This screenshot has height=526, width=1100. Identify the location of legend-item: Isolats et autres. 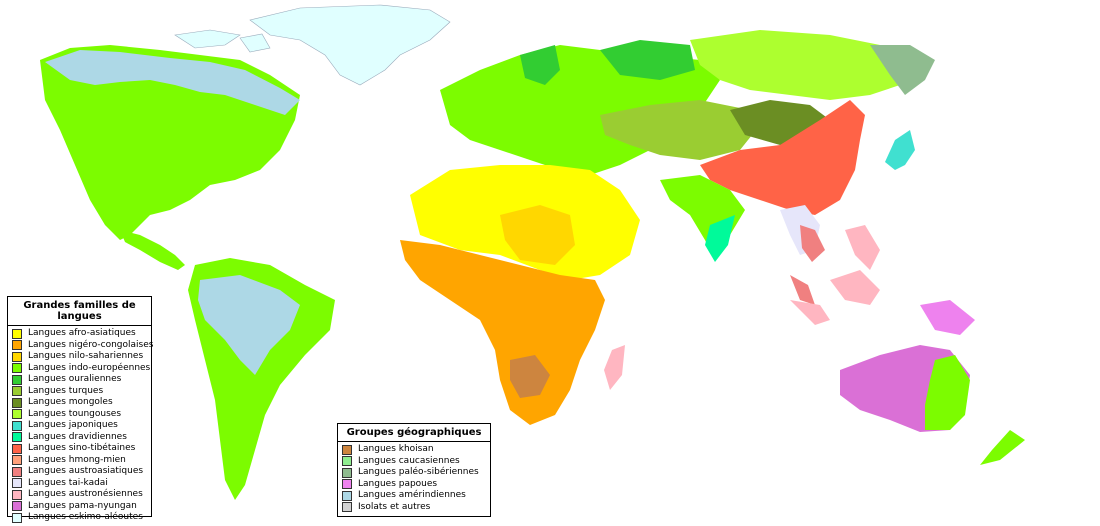
(416, 508).